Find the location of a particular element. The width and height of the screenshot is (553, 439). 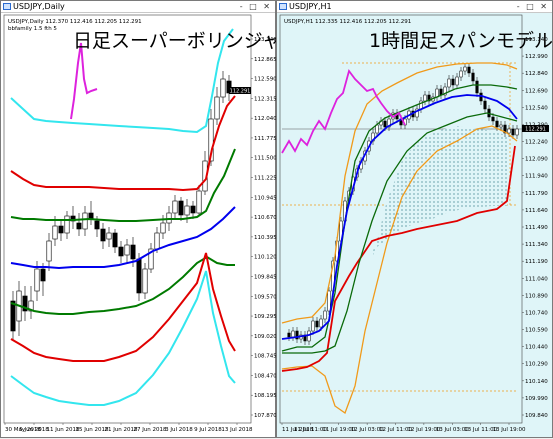

band-upper-2sigma is located at coordinates (123, 143).